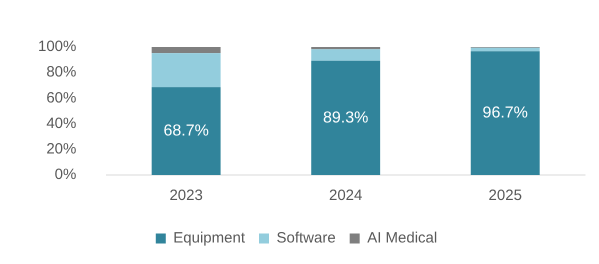 This screenshot has width=599, height=264. I want to click on legend-label: Equipment, so click(209, 238).